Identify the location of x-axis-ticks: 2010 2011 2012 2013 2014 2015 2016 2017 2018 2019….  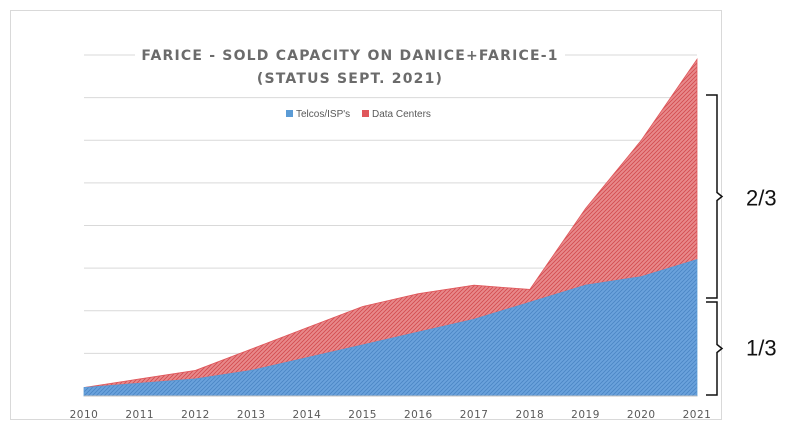
(391, 415).